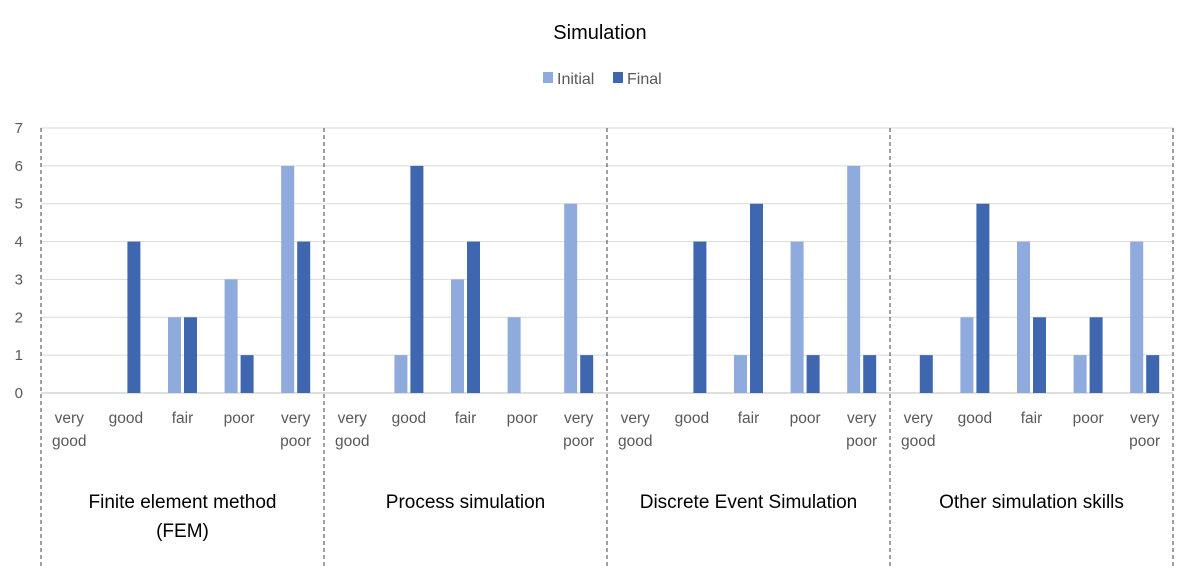  Describe the element at coordinates (19, 128) in the screenshot. I see `y-tick-label: 7` at that location.